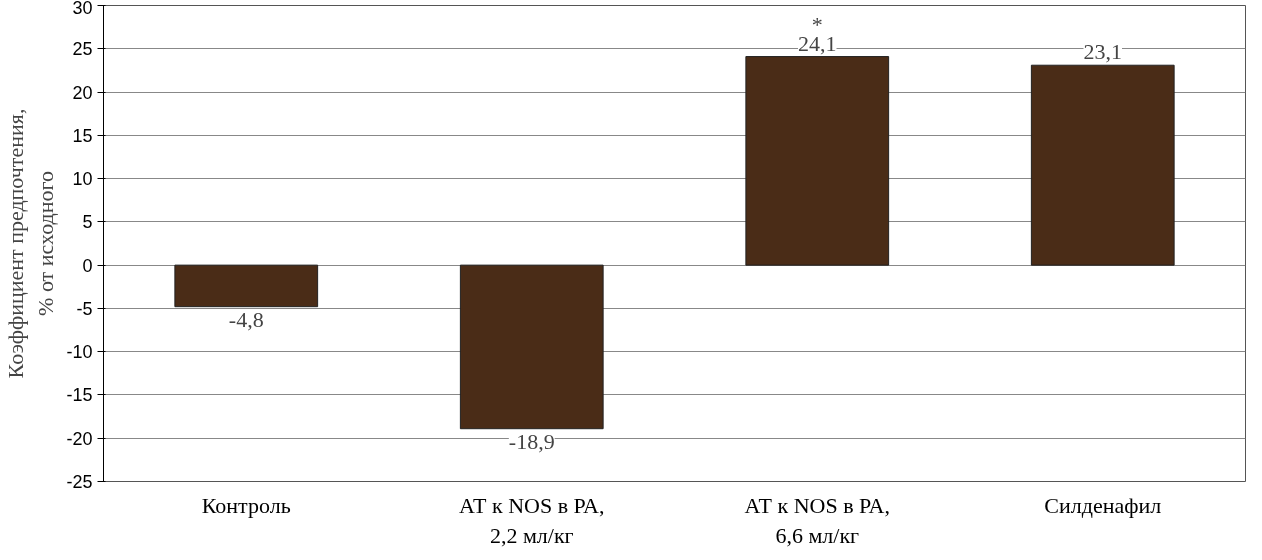 The height and width of the screenshot is (560, 1262). I want to click on x-tick-label: АТ к NOS в РА, 2,2 мл/кг, so click(532, 520).